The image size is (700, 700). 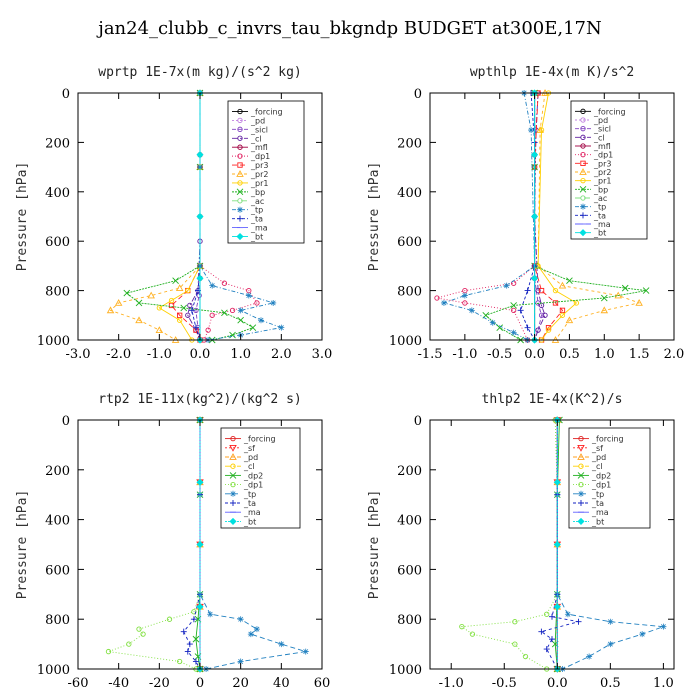 I want to click on legend-label: _sicl, so click(x=259, y=129).